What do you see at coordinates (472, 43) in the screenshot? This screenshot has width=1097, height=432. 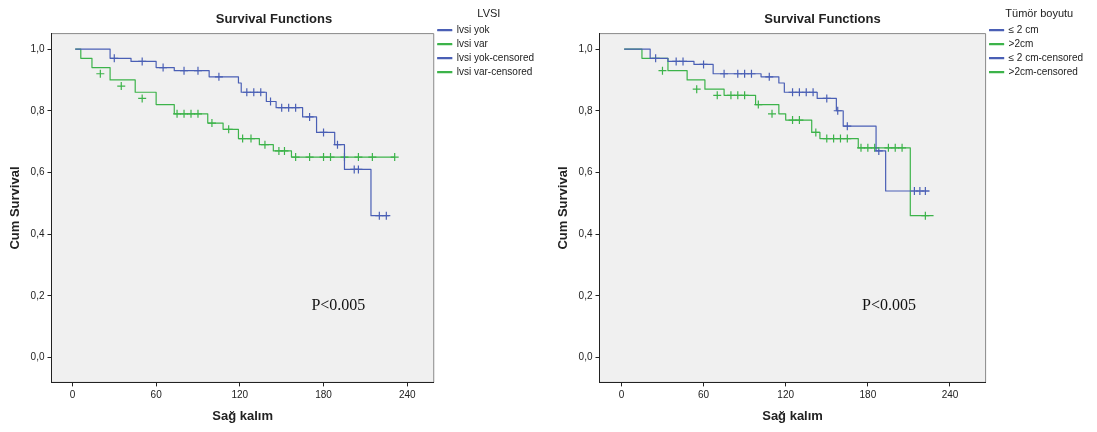 I see `legend-label: lvsi var` at bounding box center [472, 43].